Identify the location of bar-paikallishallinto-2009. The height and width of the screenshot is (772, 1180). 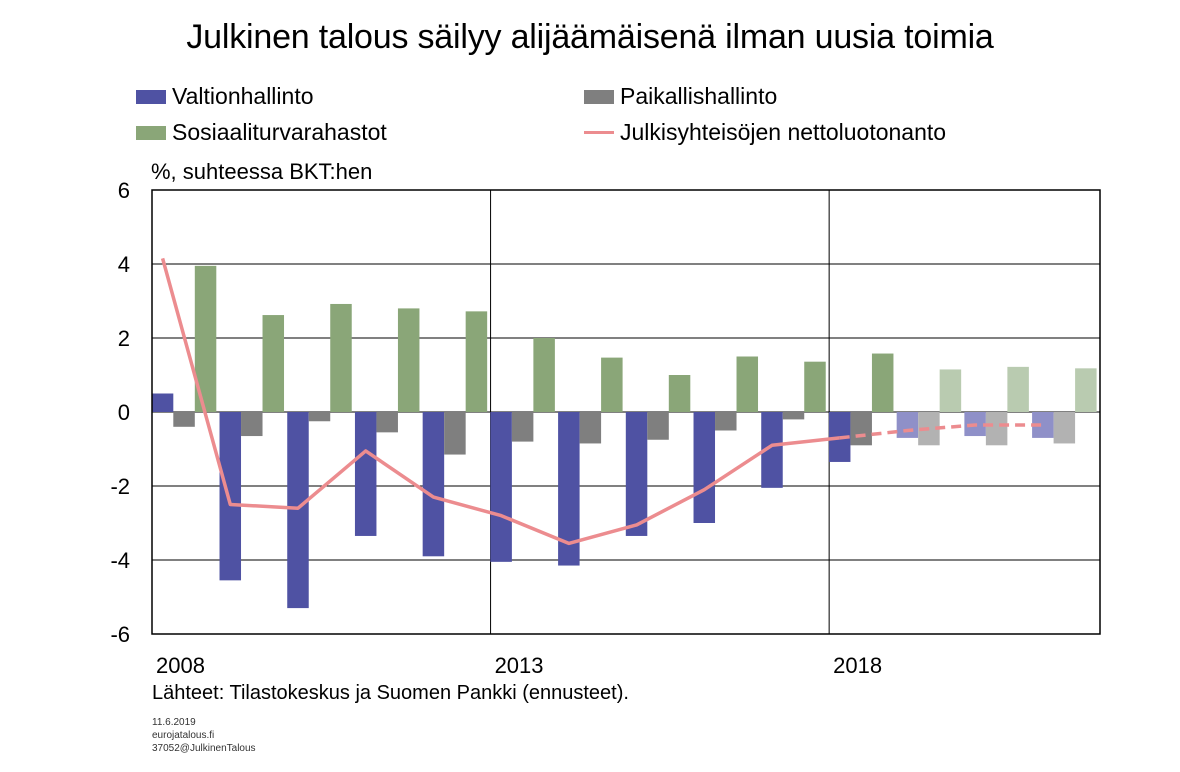
(252, 424).